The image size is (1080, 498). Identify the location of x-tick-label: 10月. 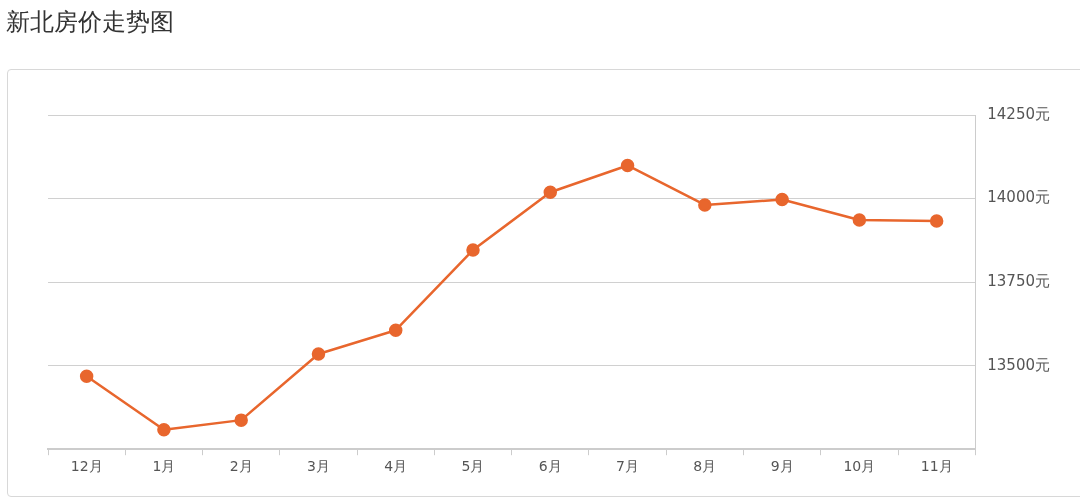
(859, 466).